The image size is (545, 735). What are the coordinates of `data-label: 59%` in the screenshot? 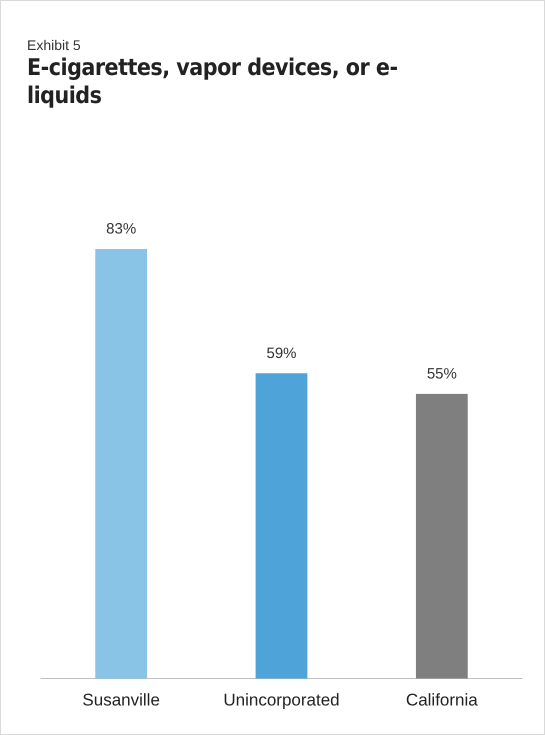 It's located at (281, 353).